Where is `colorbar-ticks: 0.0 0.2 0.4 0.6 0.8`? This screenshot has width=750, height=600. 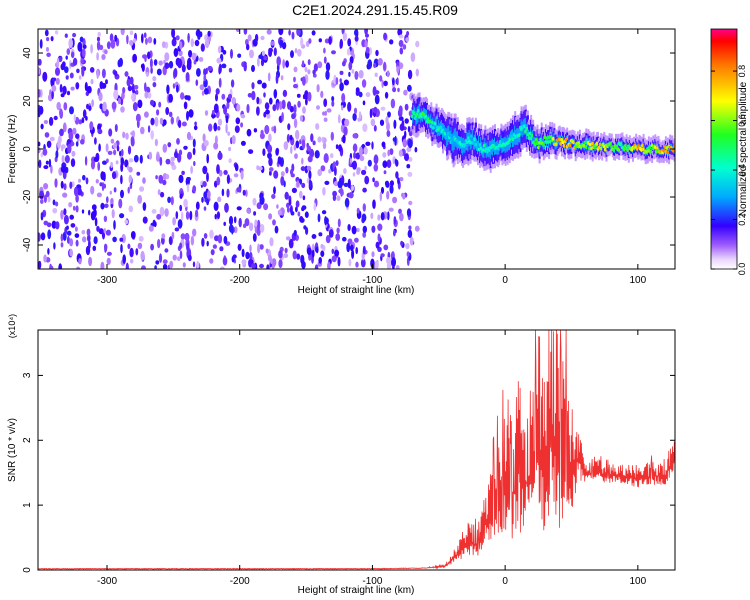 colorbar-ticks: 0.0 0.2 0.4 0.6 0.8 is located at coordinates (729, 170).